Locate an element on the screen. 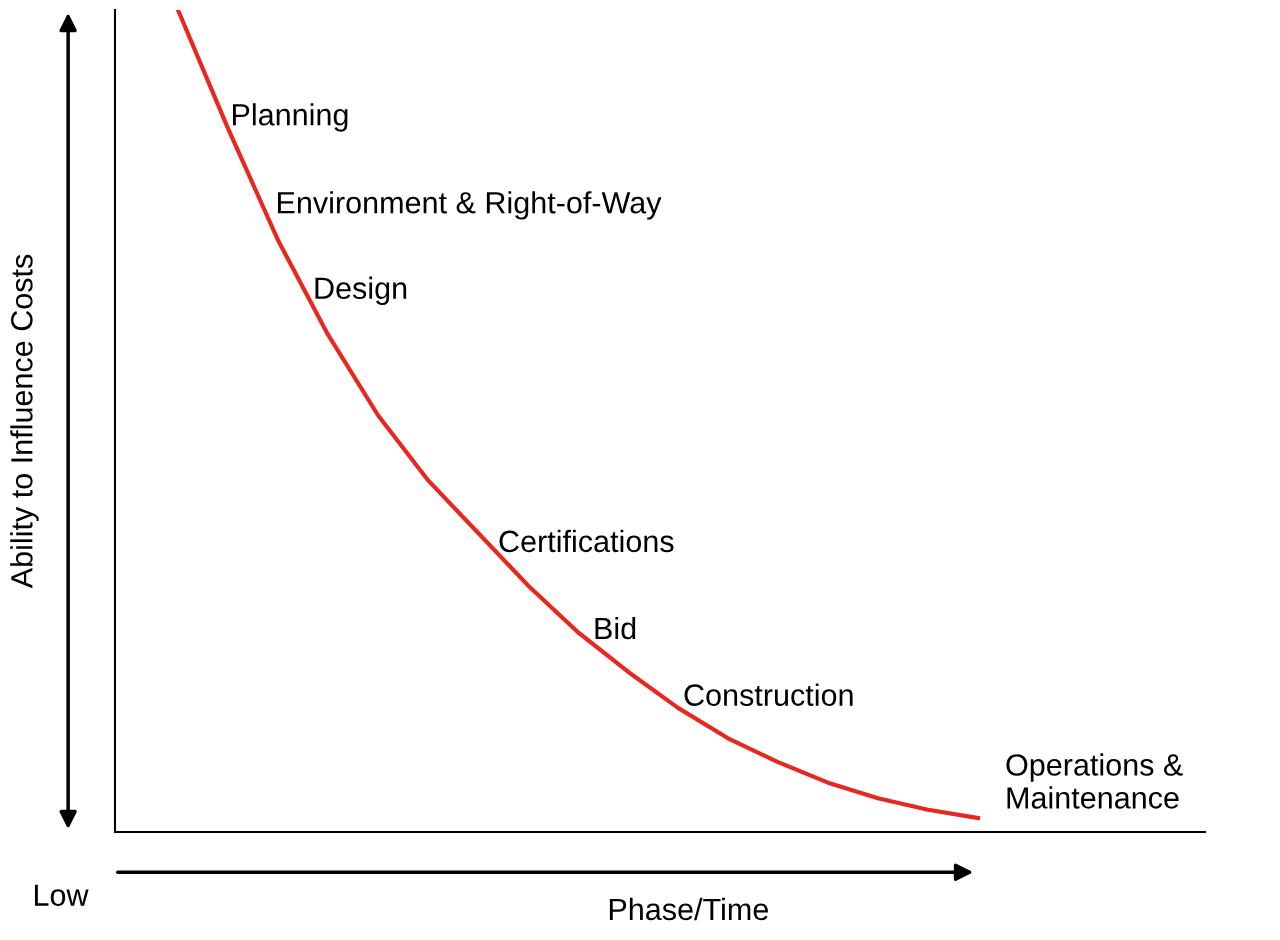 This screenshot has height=940, width=1280. annotation: Planning is located at coordinates (290, 117).